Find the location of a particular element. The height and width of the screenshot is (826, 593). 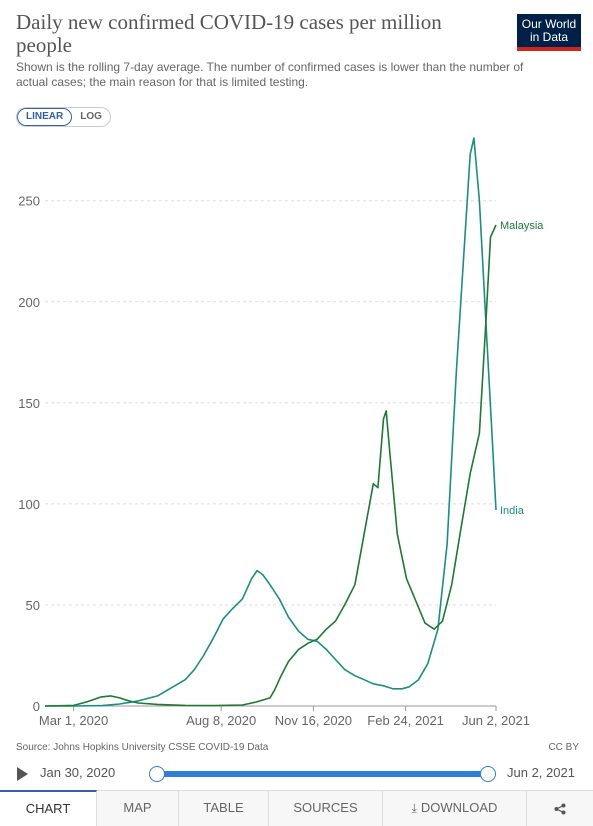

download-icon: ⤓ is located at coordinates (414, 808).